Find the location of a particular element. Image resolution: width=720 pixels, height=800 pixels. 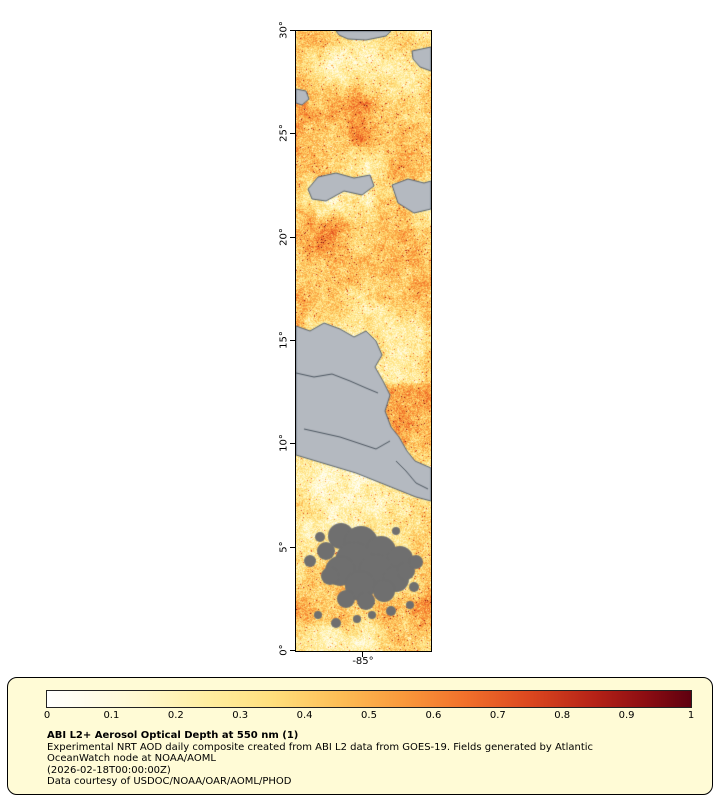

colorbar-tick-label: 0.5 is located at coordinates (369, 715).